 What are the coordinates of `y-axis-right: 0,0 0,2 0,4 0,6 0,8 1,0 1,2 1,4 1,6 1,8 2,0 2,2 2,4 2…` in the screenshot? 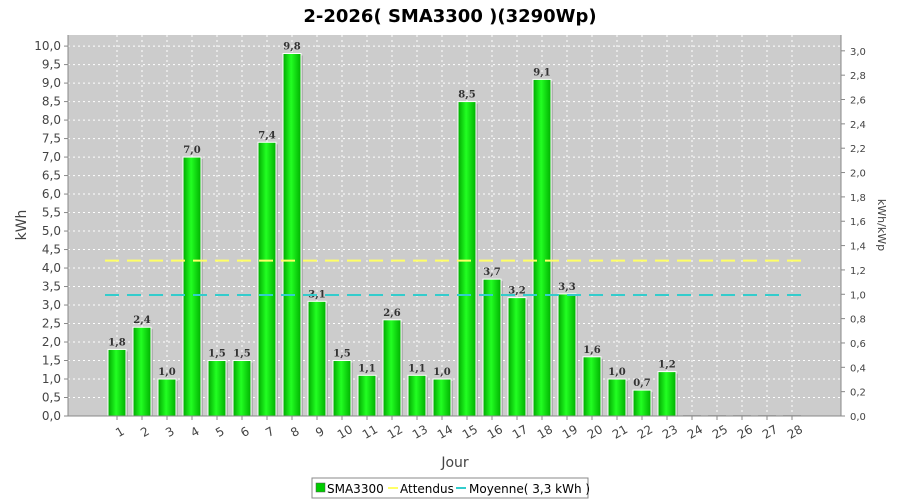 It's located at (853, 229).